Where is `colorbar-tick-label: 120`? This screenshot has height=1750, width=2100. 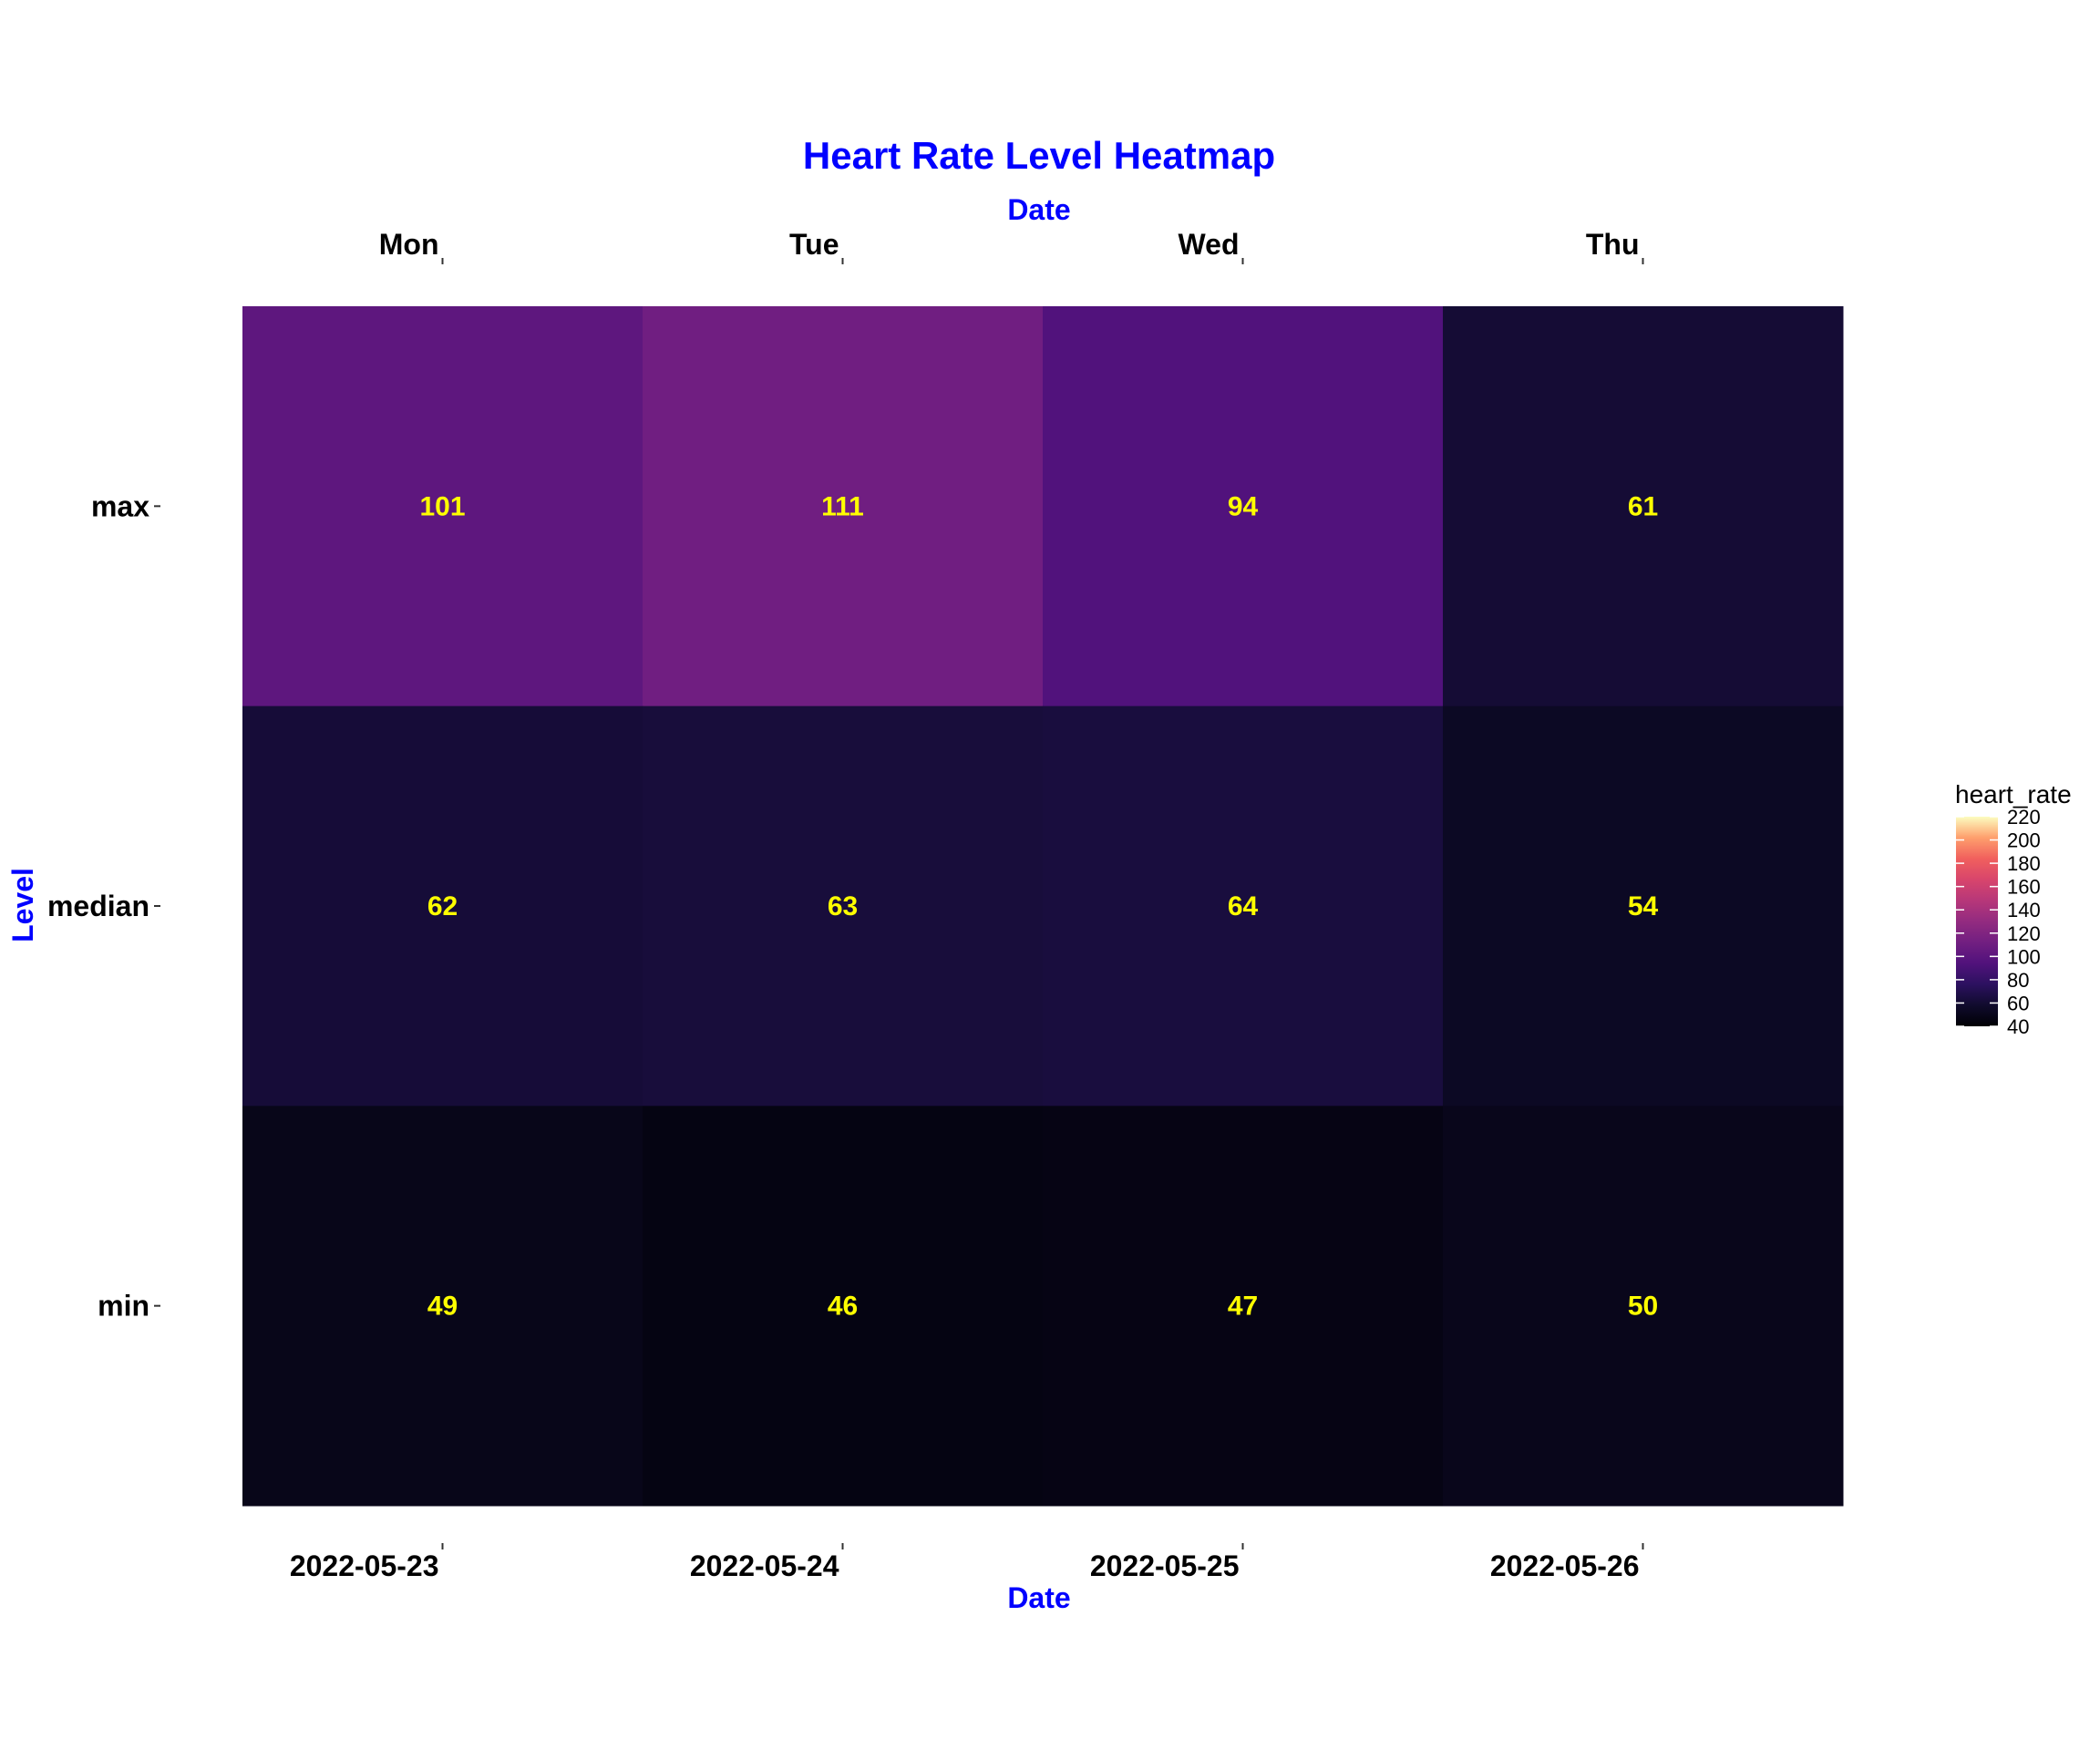
colorbar-tick-label: 120 is located at coordinates (2024, 934).